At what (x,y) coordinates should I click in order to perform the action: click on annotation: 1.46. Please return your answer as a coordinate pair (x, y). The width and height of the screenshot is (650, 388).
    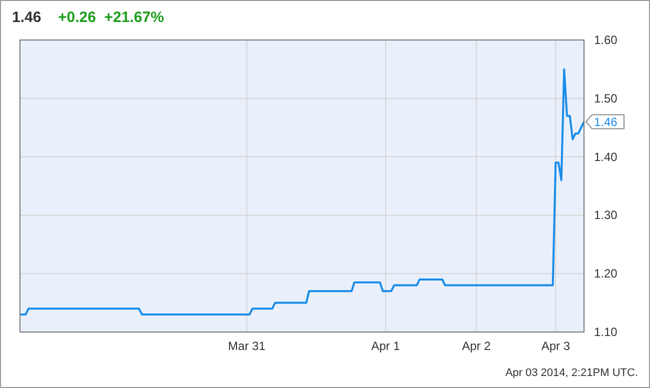
    Looking at the image, I should click on (606, 121).